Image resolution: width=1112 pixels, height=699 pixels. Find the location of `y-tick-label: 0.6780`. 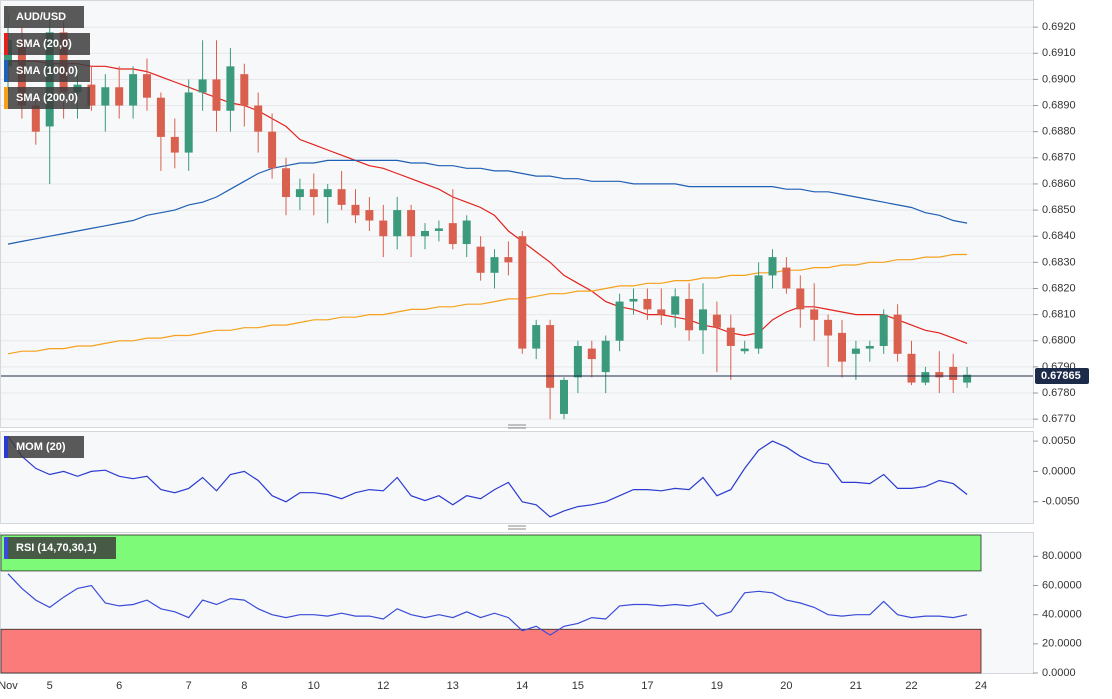

y-tick-label: 0.6780 is located at coordinates (1059, 393).